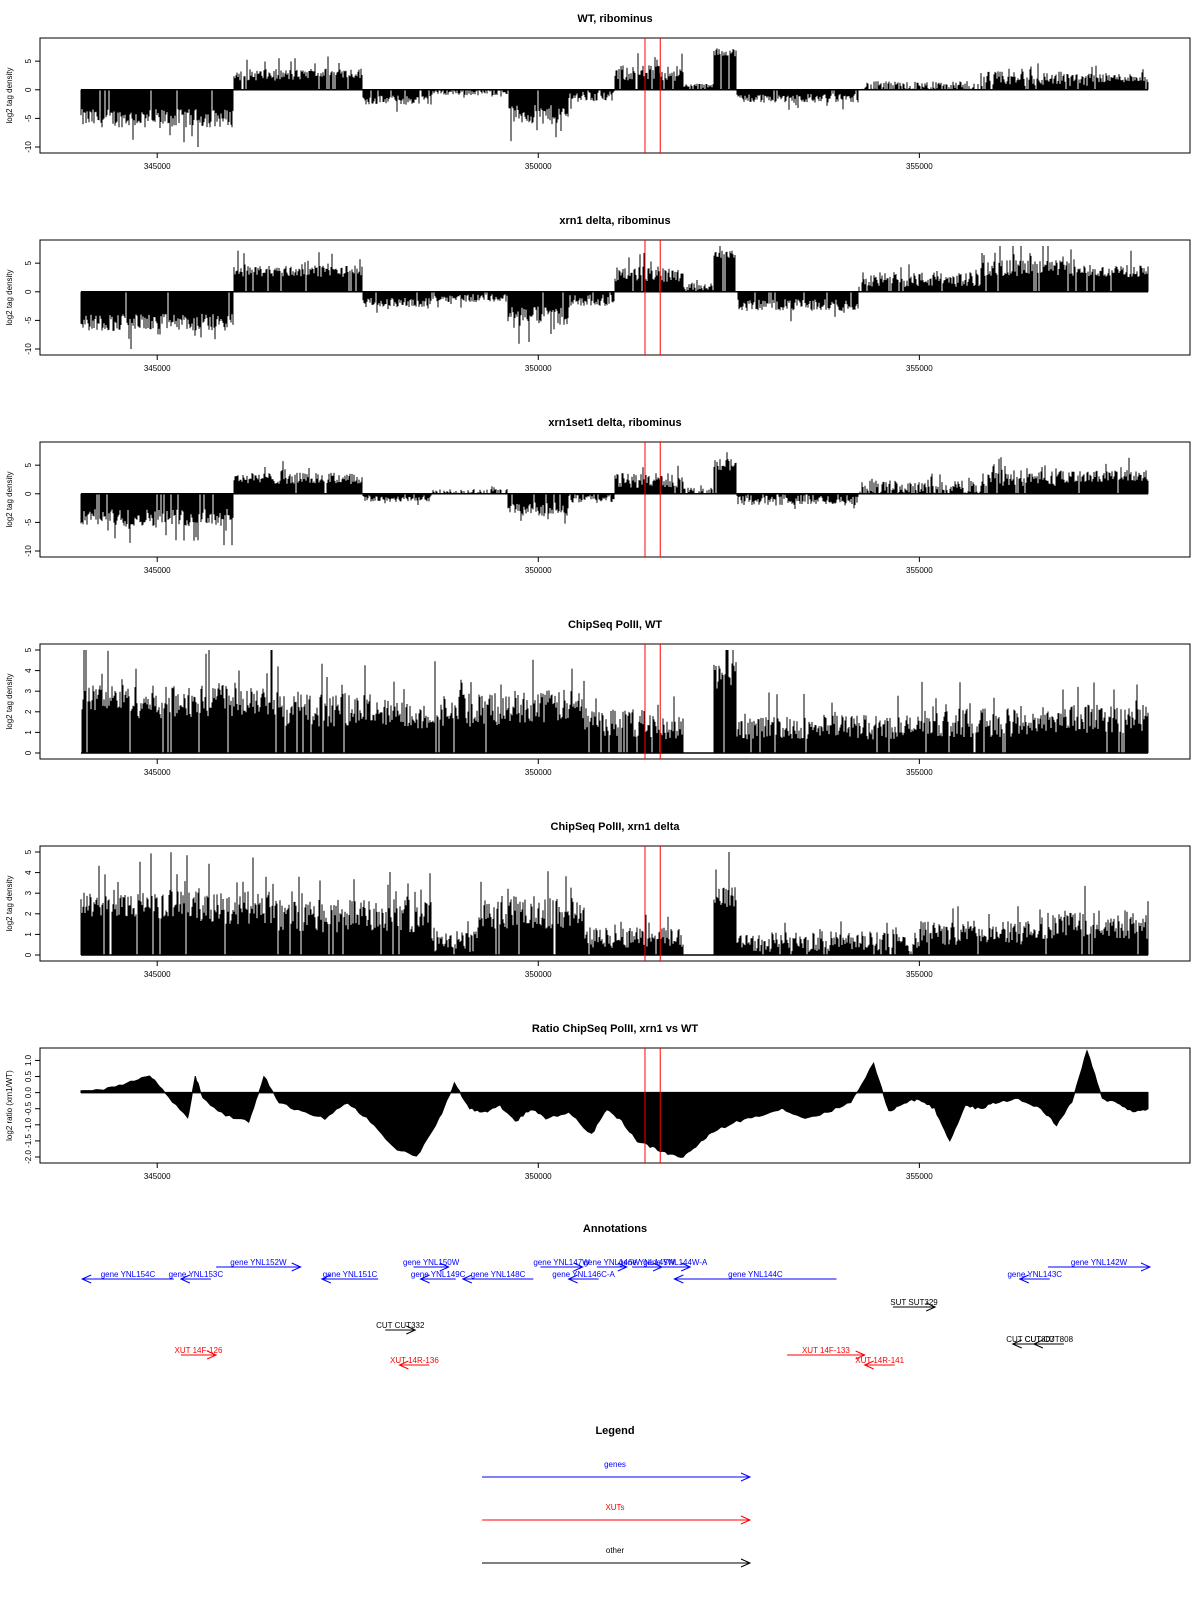 This screenshot has width=1200, height=1600. What do you see at coordinates (28, 1108) in the screenshot?
I see `y-tick-label: -0.5` at bounding box center [28, 1108].